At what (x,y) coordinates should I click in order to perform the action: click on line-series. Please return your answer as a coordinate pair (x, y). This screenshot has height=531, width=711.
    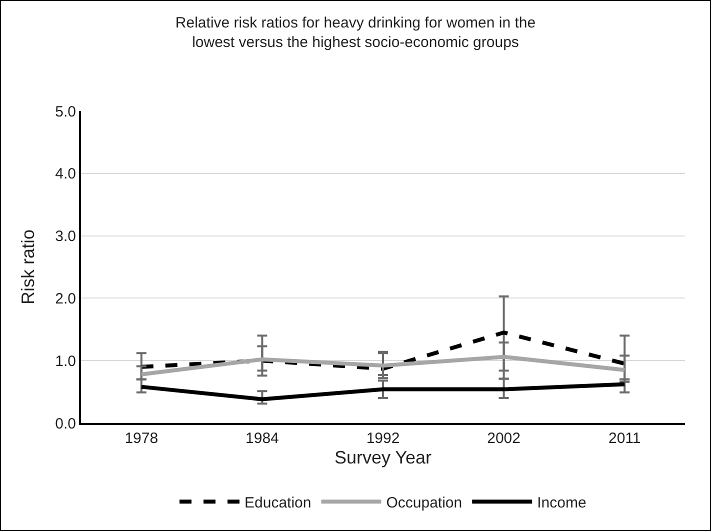
    Looking at the image, I should click on (383, 365).